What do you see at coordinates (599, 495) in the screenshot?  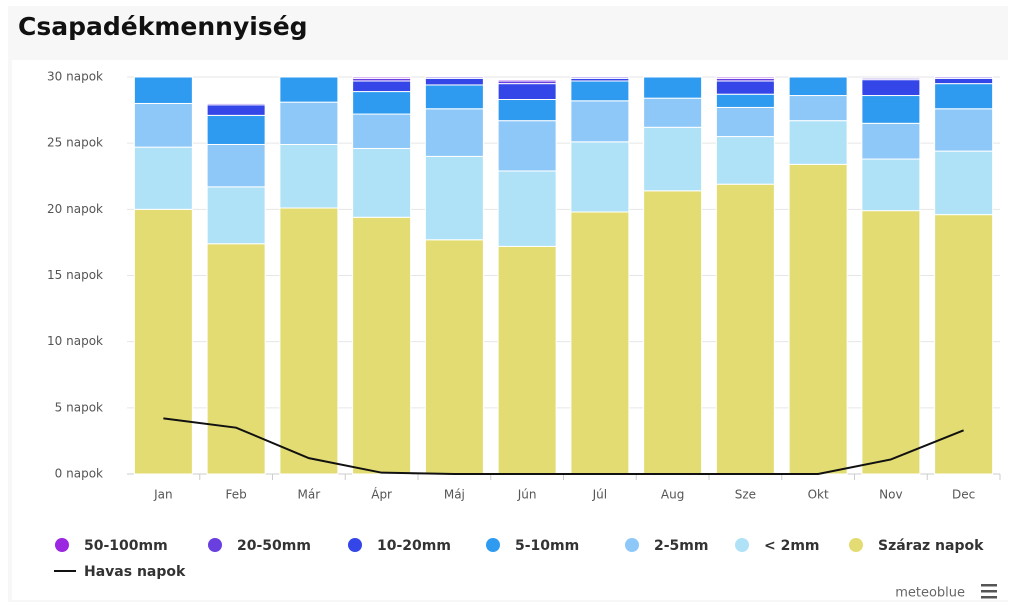 I see `x-tick-label: Júl` at bounding box center [599, 495].